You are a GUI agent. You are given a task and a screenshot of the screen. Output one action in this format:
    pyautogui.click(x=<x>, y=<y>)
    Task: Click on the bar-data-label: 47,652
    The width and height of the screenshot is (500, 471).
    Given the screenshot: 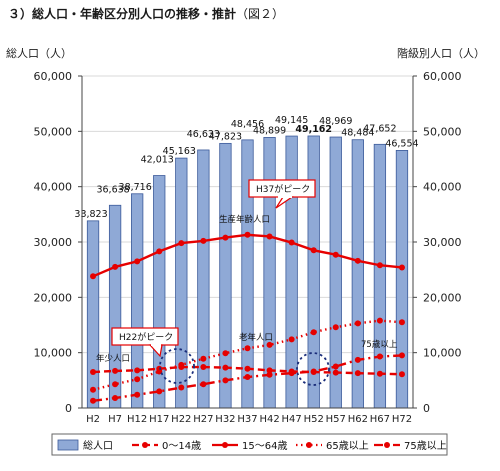 What is the action you would take?
    pyautogui.click(x=379, y=128)
    